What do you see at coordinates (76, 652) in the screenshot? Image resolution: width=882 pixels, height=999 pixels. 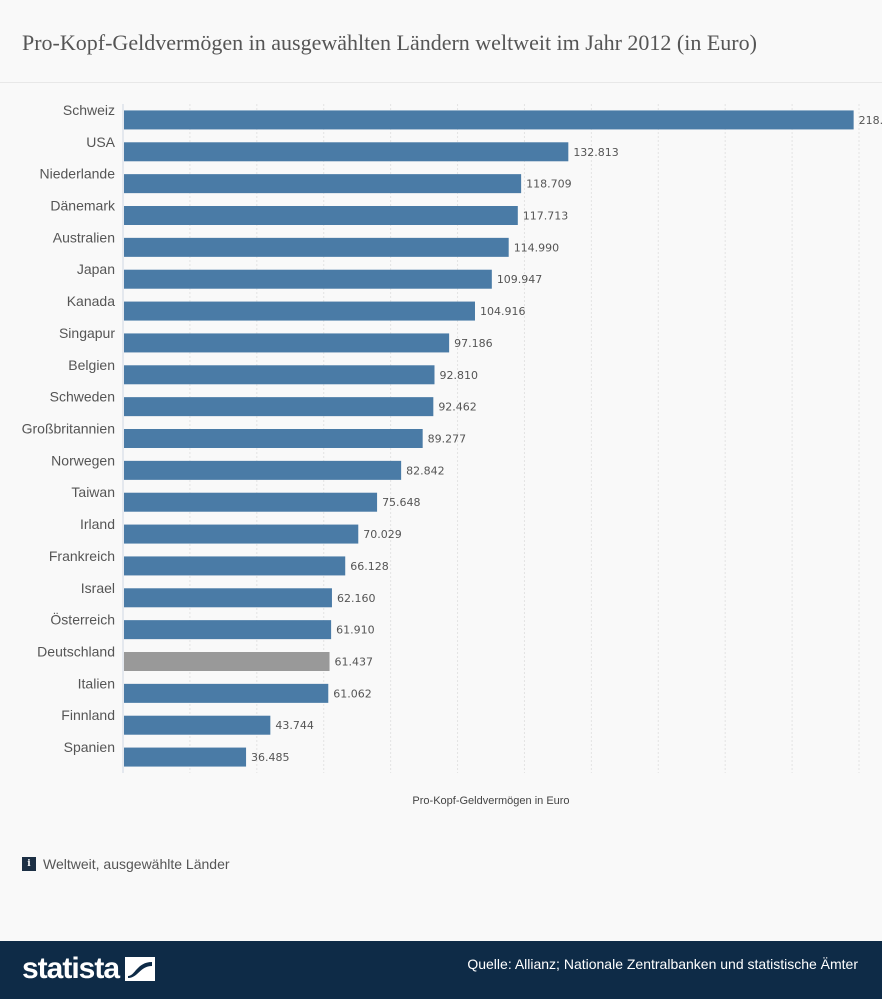 I see `category-label: Deutschland` at bounding box center [76, 652].